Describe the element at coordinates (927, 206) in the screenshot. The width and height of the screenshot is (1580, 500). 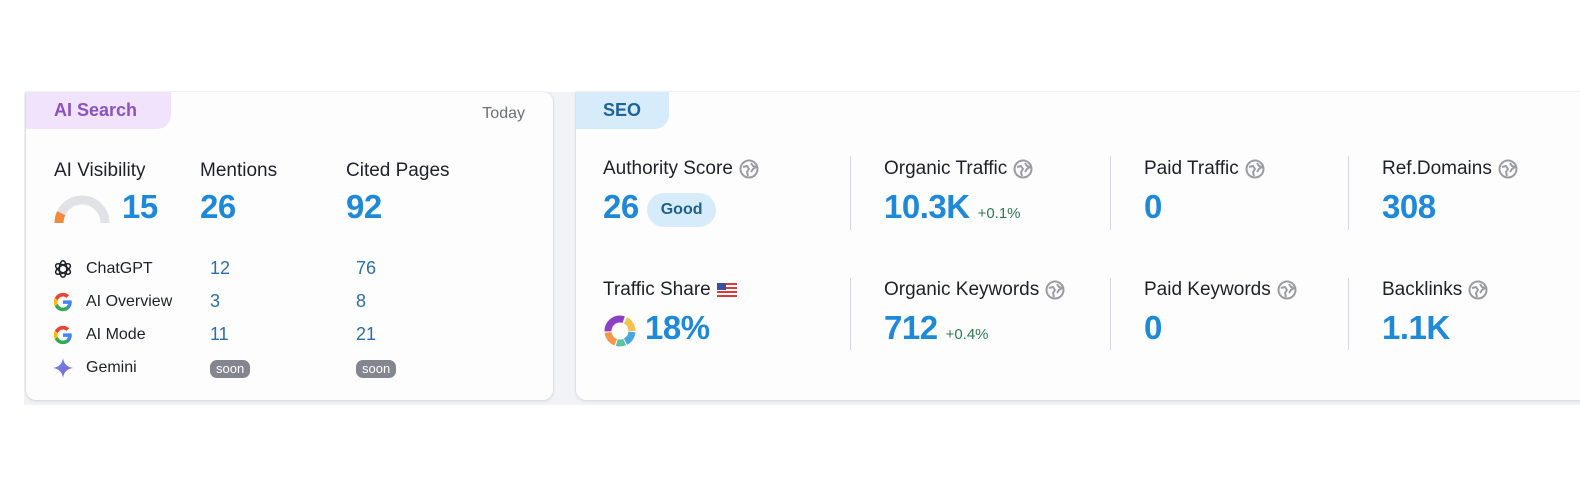
I see `metric-value: 10.3K` at that location.